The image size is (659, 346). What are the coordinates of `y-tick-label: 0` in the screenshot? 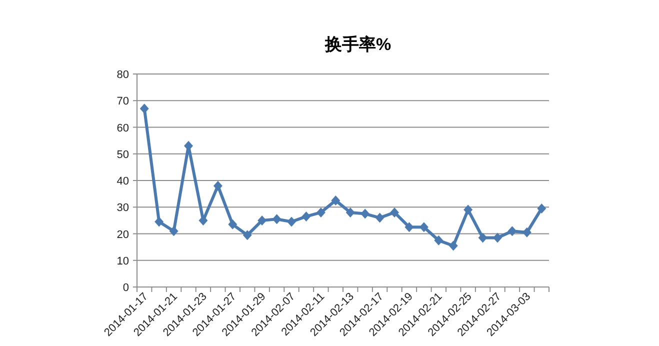 It's located at (125, 288).